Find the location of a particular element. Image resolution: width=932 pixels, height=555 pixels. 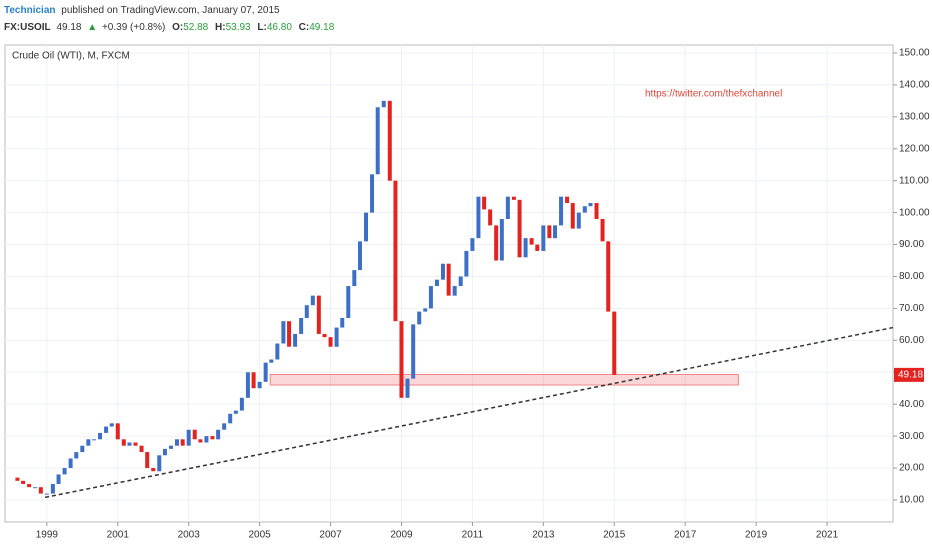

x-tick-label: 2019 is located at coordinates (756, 535).